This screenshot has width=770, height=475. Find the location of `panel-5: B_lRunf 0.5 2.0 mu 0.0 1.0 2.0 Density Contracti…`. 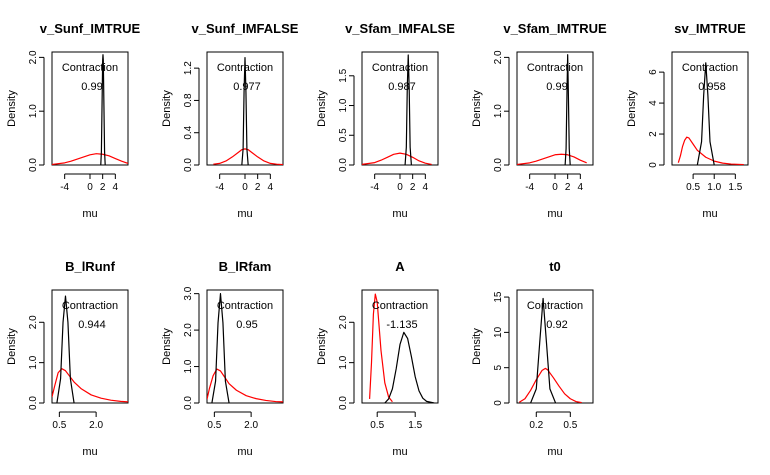

panel-5: B_lRunf 0.5 2.0 mu 0.0 1.0 2.0 Density Contracti… is located at coordinates (67, 358).